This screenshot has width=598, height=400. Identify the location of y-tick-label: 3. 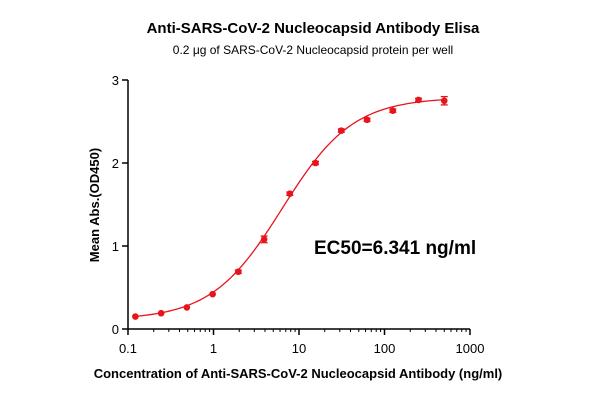
(115, 80).